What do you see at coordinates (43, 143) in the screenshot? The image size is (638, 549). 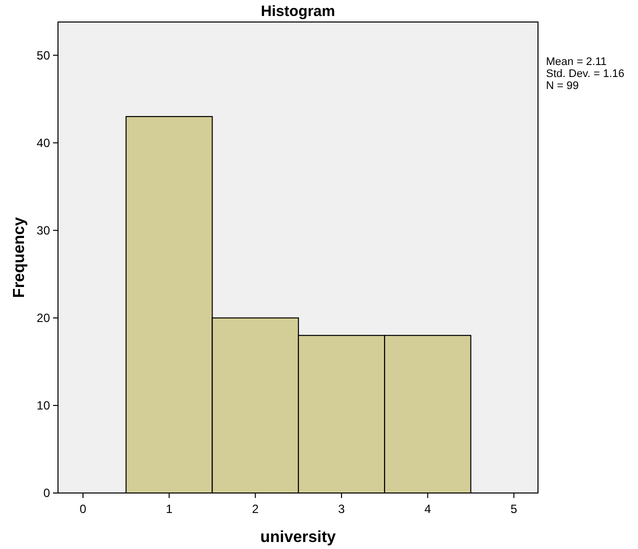 I see `y-tick-label: 40` at bounding box center [43, 143].